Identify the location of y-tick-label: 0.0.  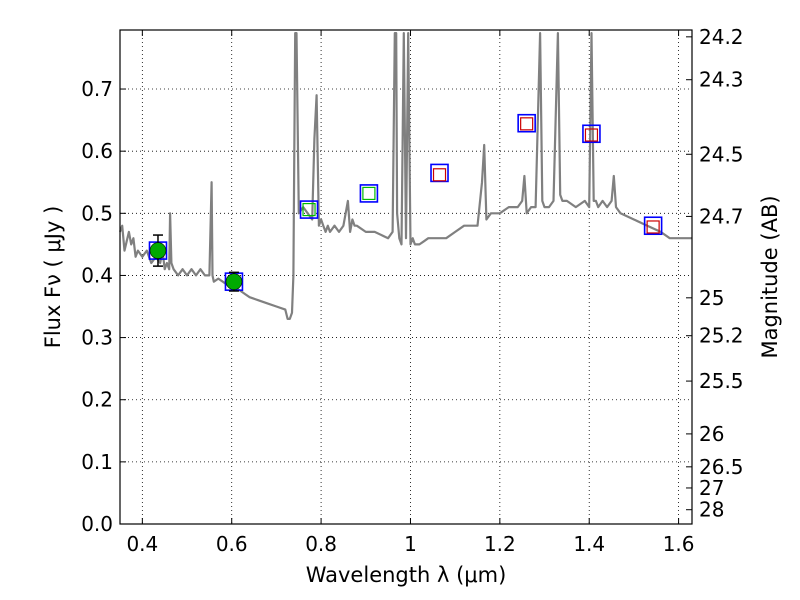
(97, 524).